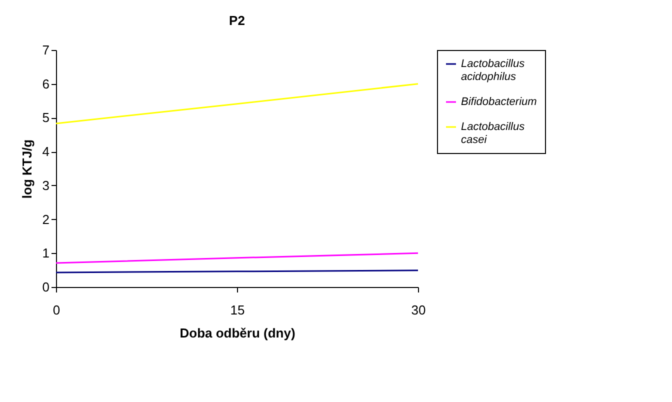  I want to click on y-tick-label: 3, so click(46, 185).